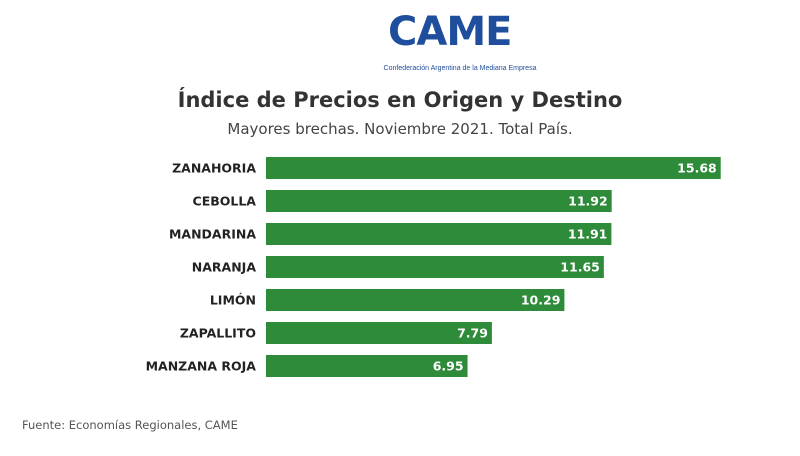 This screenshot has width=800, height=456. What do you see at coordinates (379, 333) in the screenshot?
I see `bar-zapallito` at bounding box center [379, 333].